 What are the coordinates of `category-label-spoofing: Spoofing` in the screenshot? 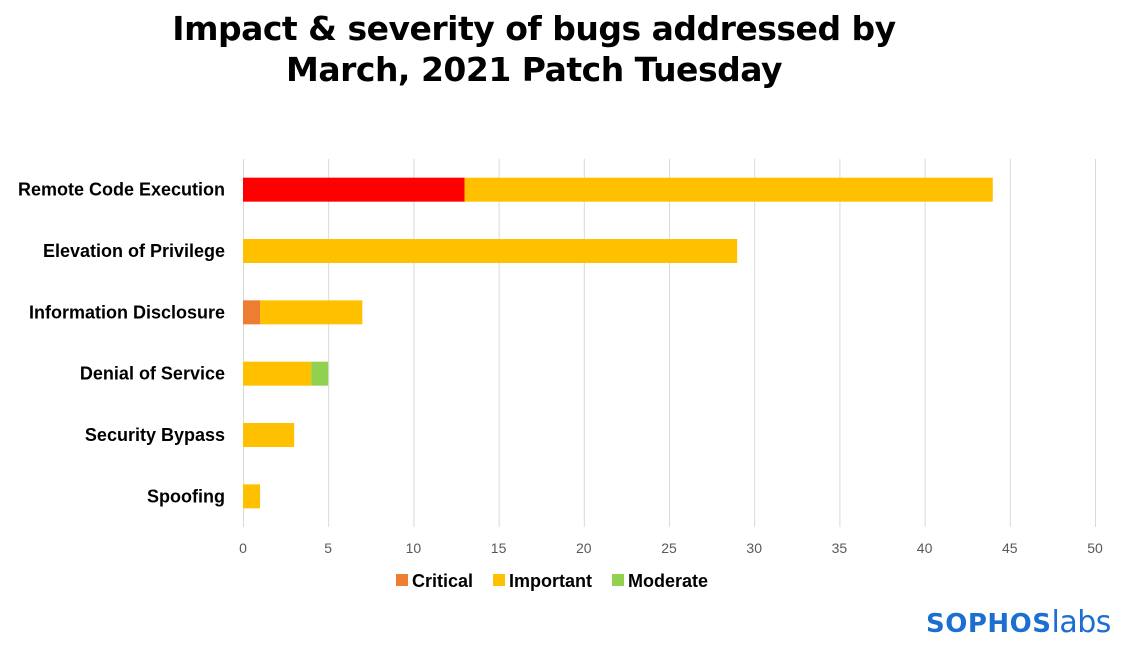 It's located at (186, 496).